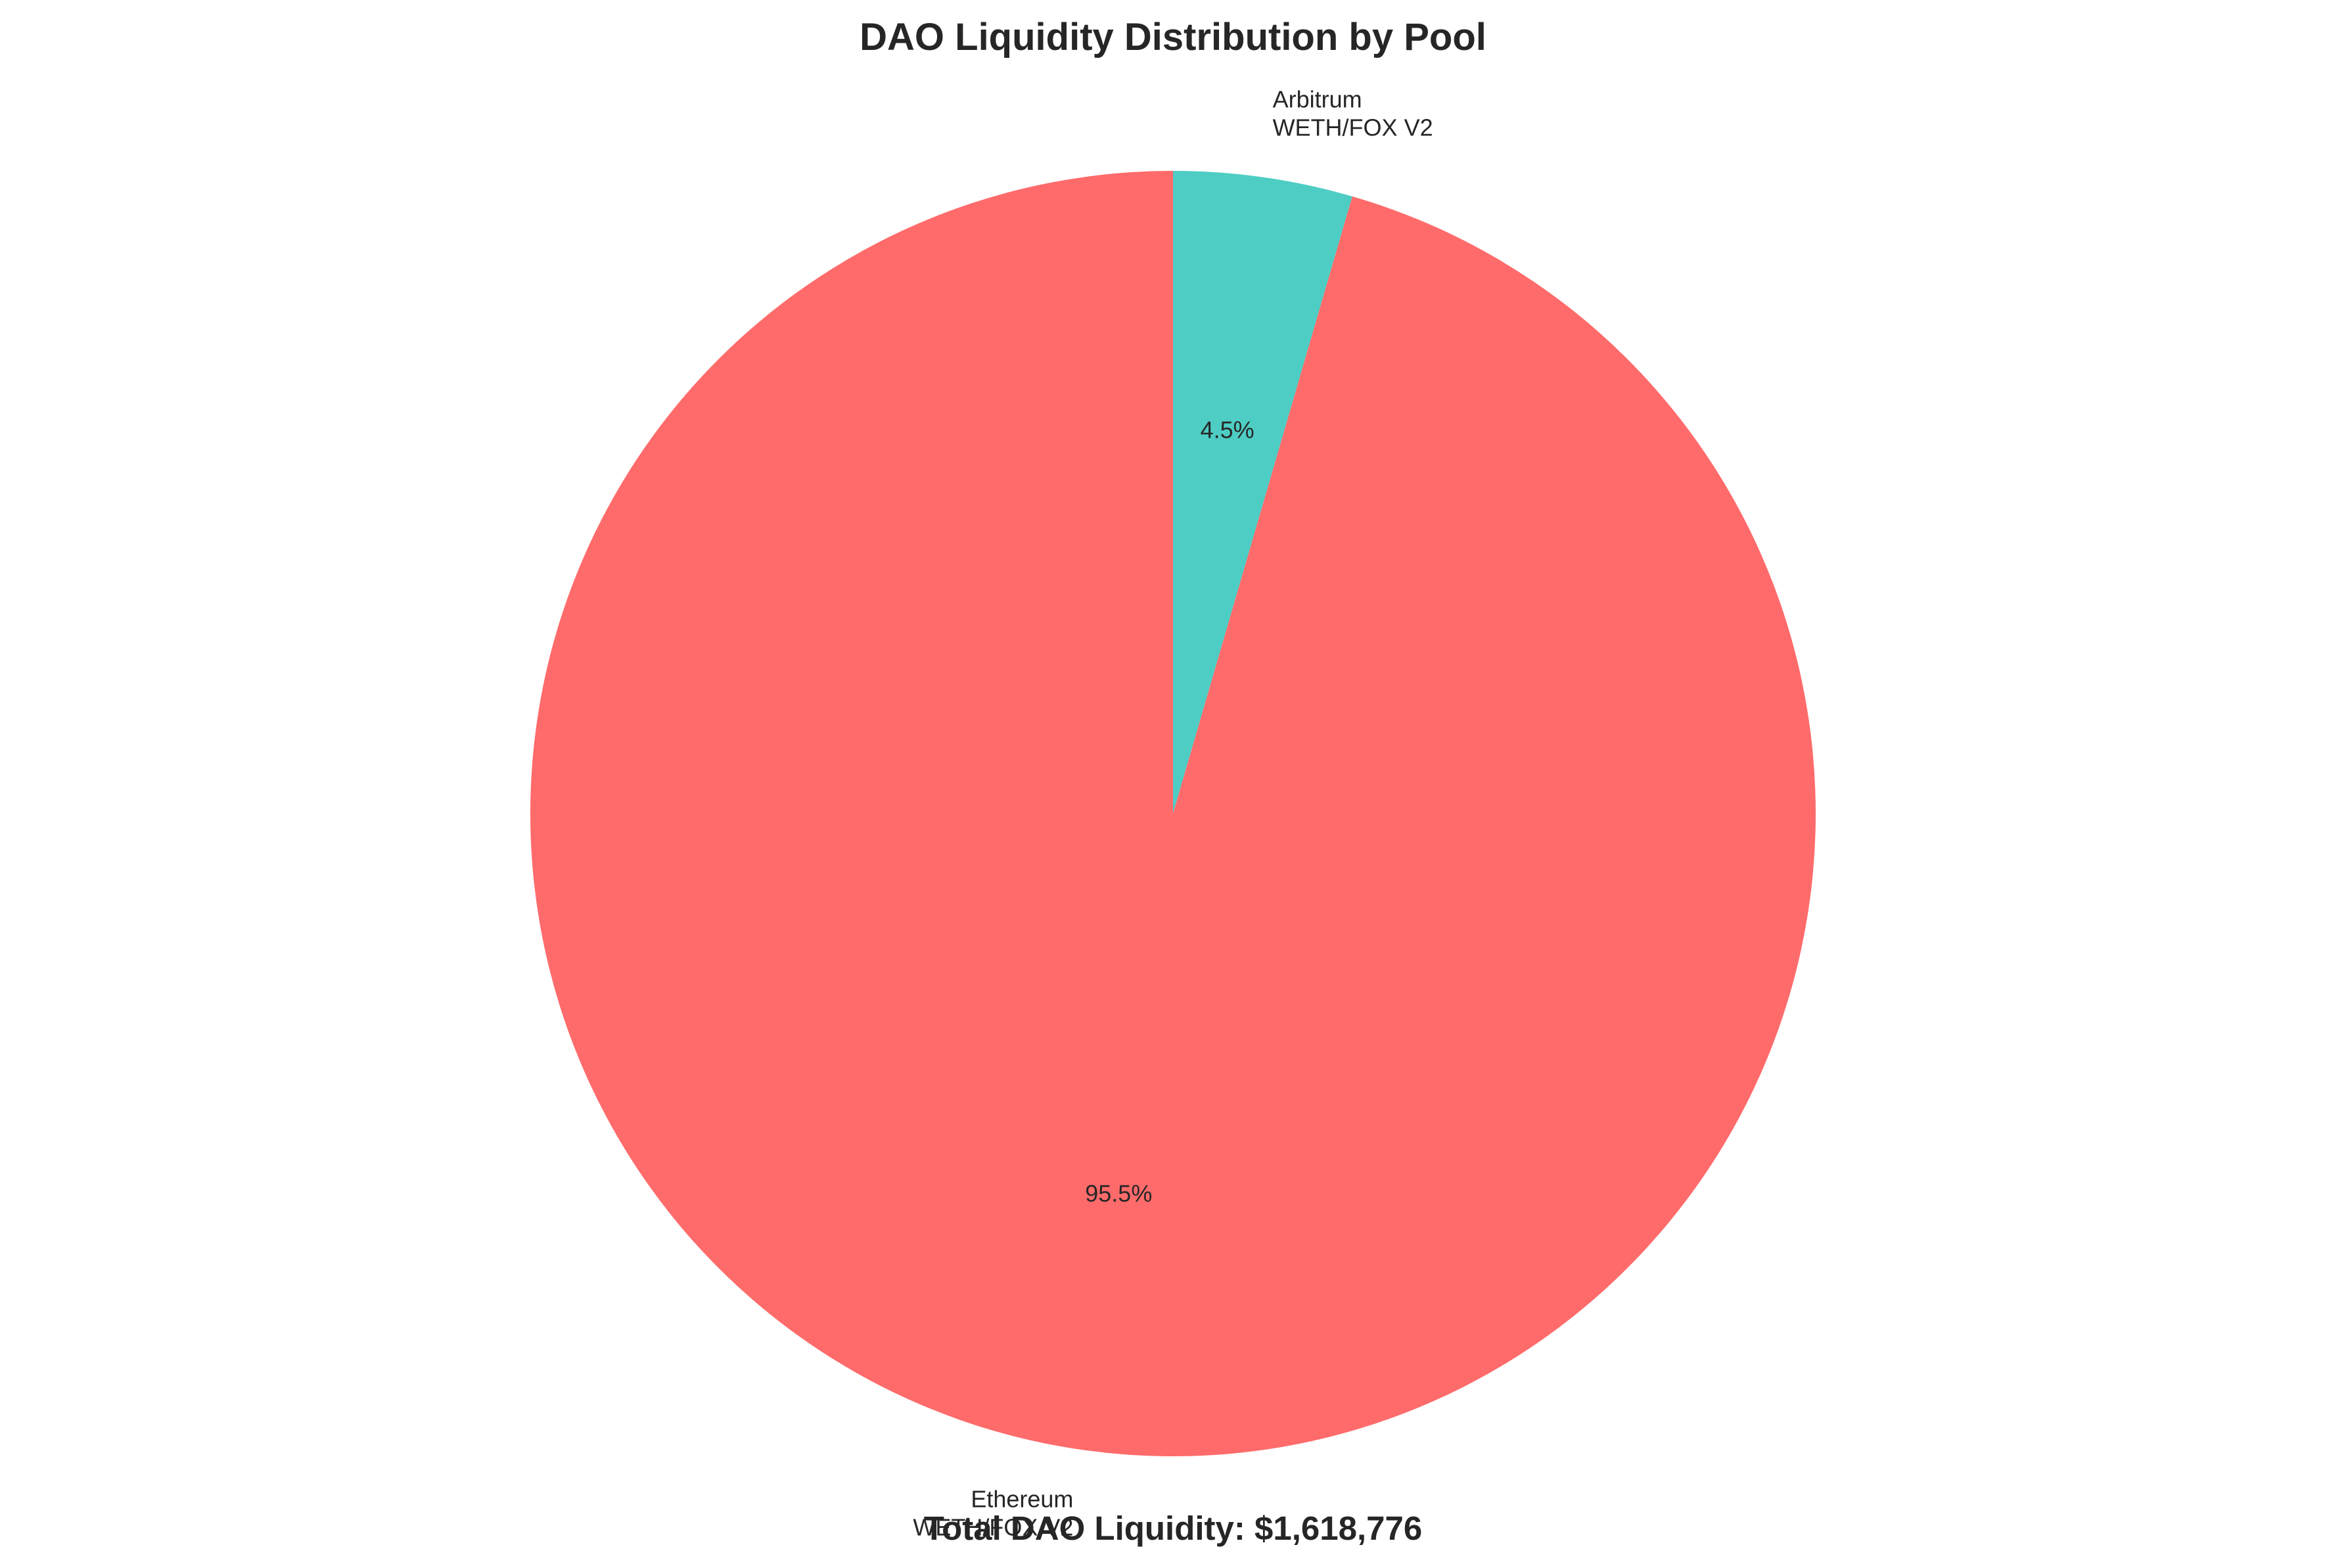  What do you see at coordinates (1173, 37) in the screenshot?
I see `chart-title: DAO Liquidity Distribution by Pool` at bounding box center [1173, 37].